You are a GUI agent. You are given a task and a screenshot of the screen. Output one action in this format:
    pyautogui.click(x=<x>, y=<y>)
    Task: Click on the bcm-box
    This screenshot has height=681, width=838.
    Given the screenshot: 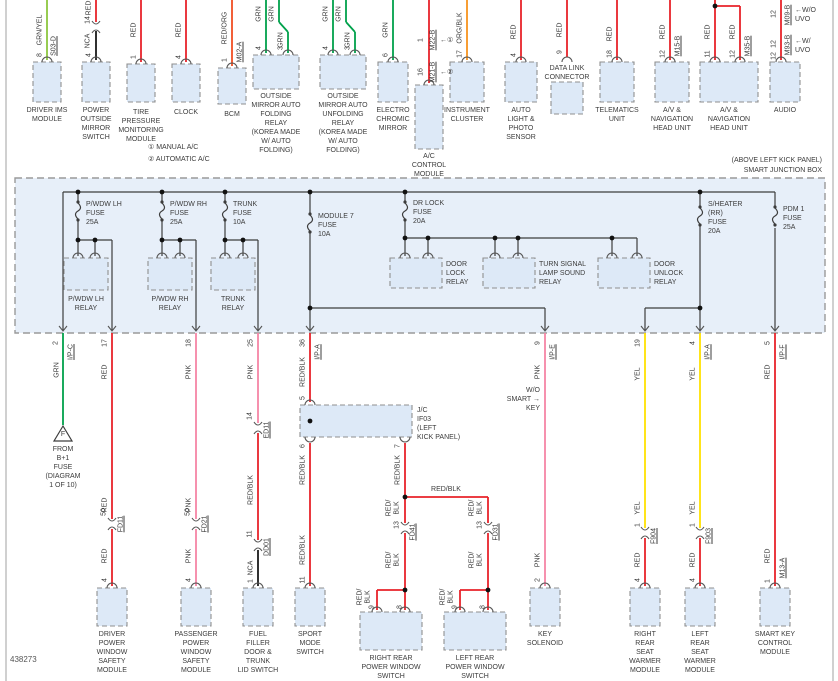 What is the action you would take?
    pyautogui.click(x=232, y=86)
    